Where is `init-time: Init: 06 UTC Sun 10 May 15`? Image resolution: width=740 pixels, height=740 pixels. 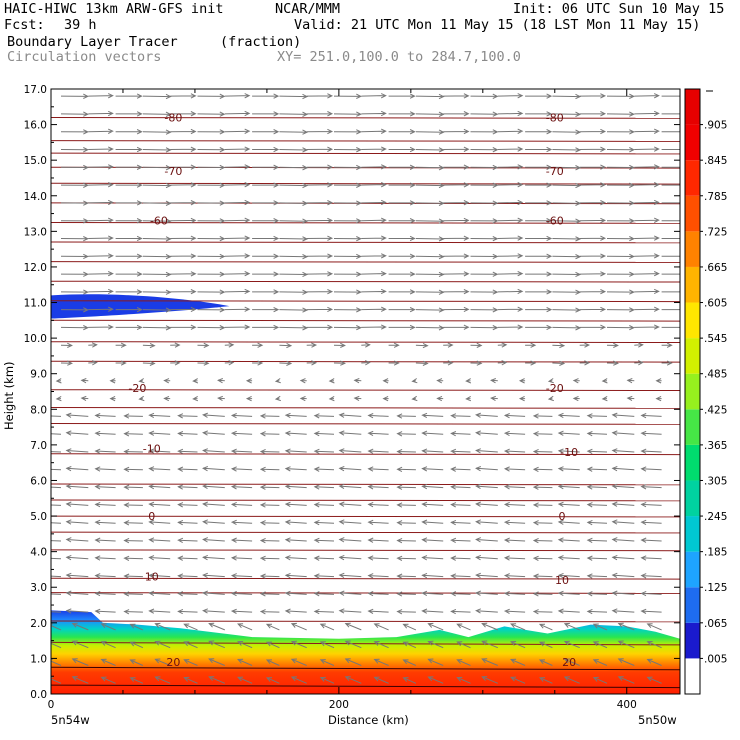 init-time: Init: 06 UTC Sun 10 May 15 is located at coordinates (619, 9).